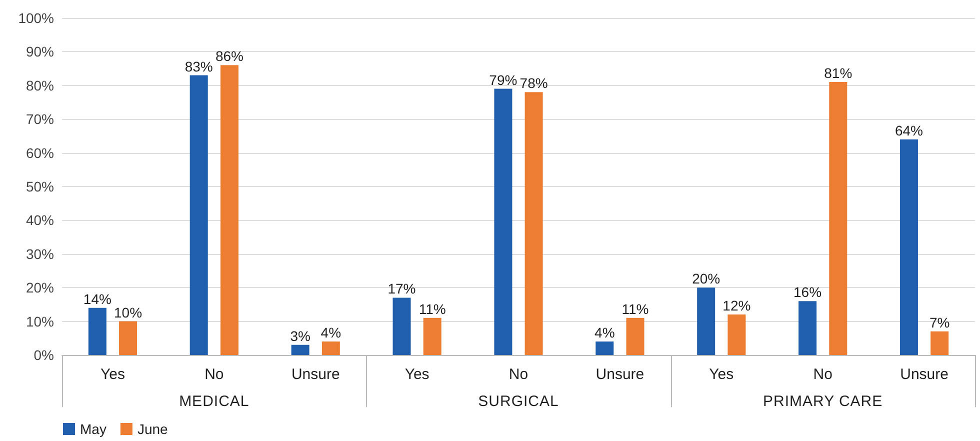 This screenshot has width=980, height=441. I want to click on data-label: 83%, so click(198, 66).